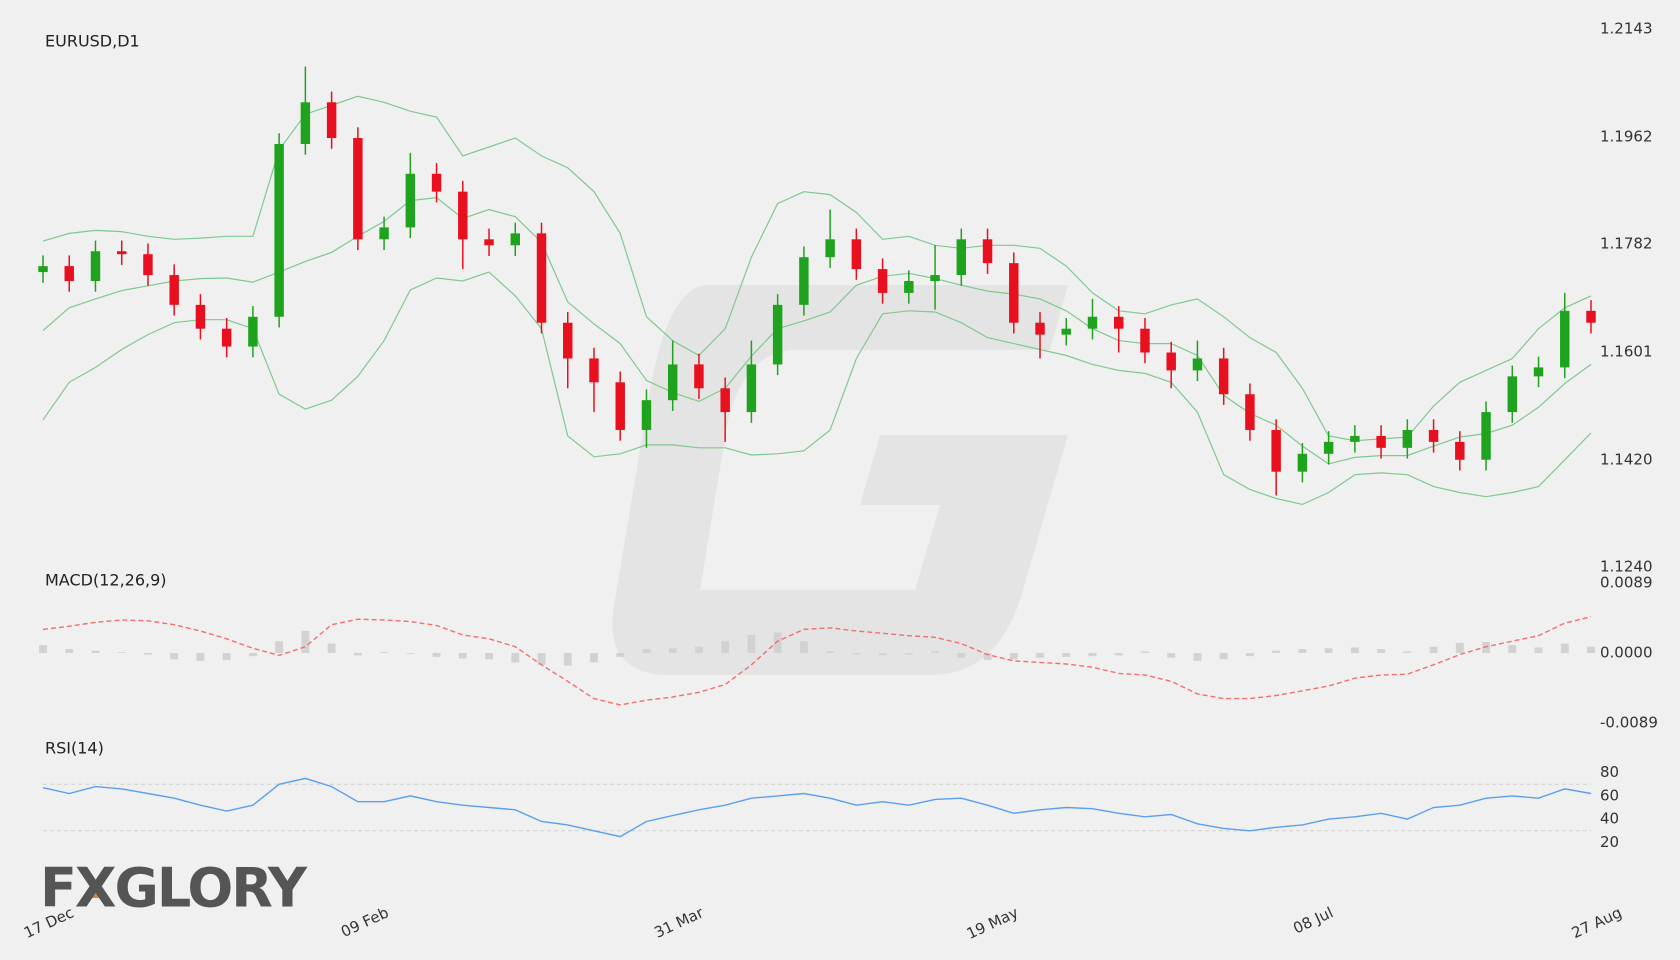 Image resolution: width=1680 pixels, height=960 pixels. What do you see at coordinates (74, 748) in the screenshot?
I see `rsi-title: RSI(14)` at bounding box center [74, 748].